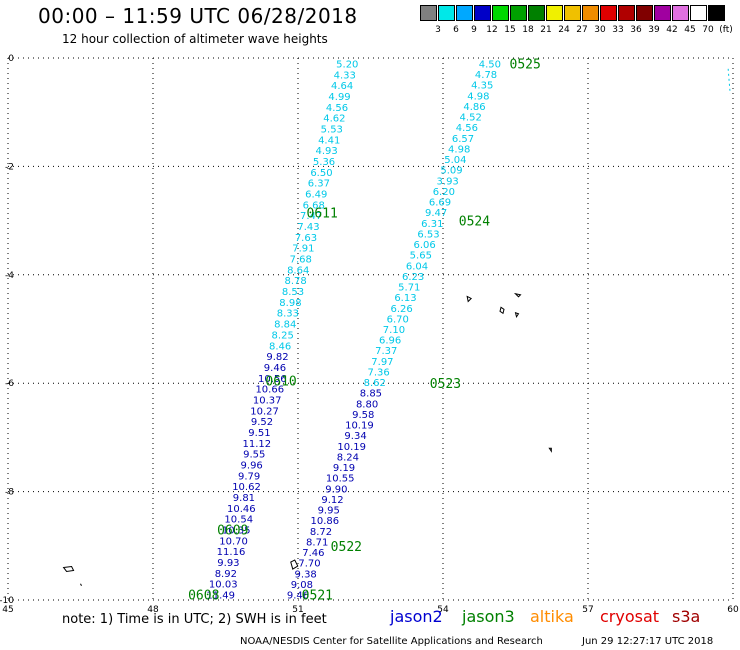 This screenshot has height=650, width=740. Describe the element at coordinates (443, 610) in the screenshot. I see `x-tick-label: 54` at that location.